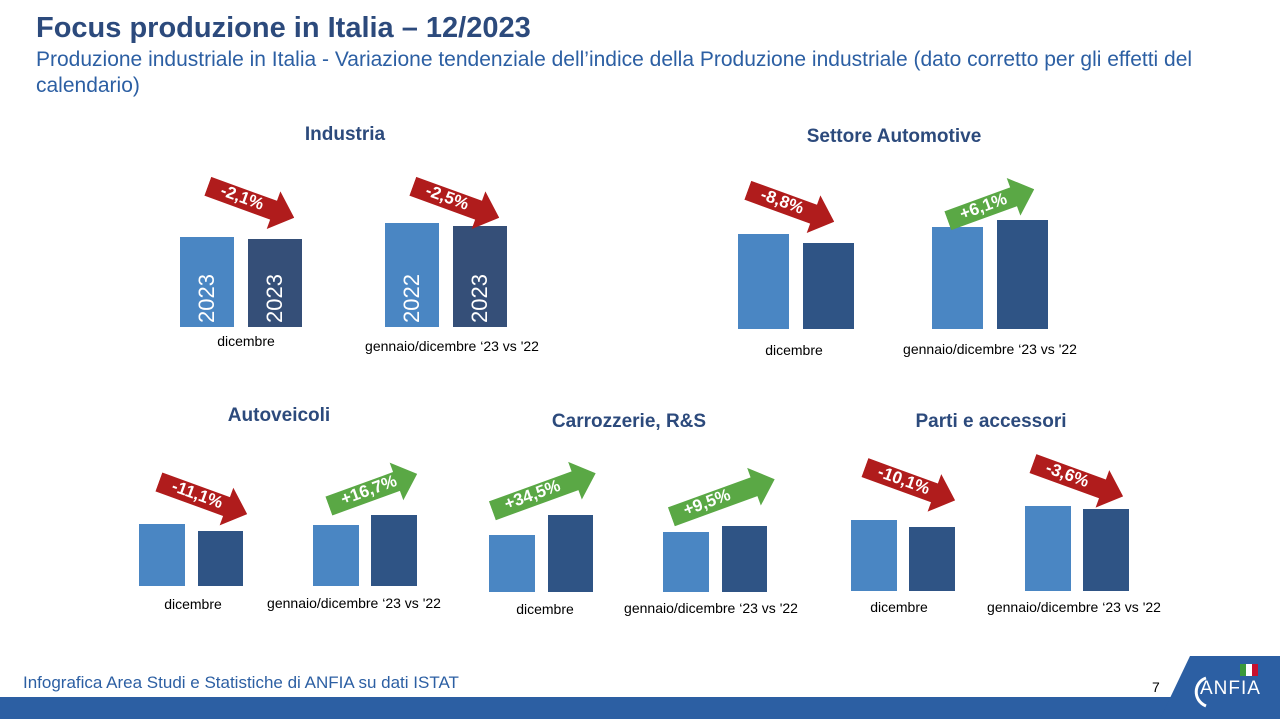  What do you see at coordinates (162, 555) in the screenshot?
I see `bar-autoveicoli-dicembre-previous` at bounding box center [162, 555].